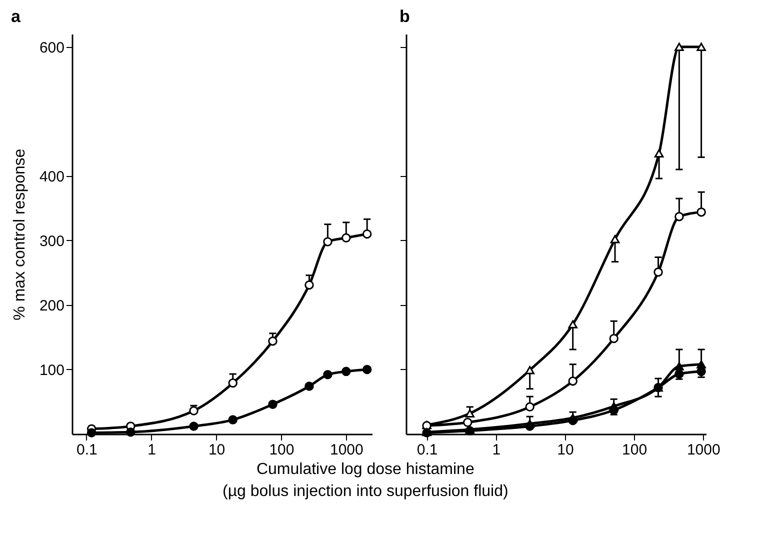  Describe the element at coordinates (51, 47) in the screenshot. I see `y-tick-label: 600` at that location.